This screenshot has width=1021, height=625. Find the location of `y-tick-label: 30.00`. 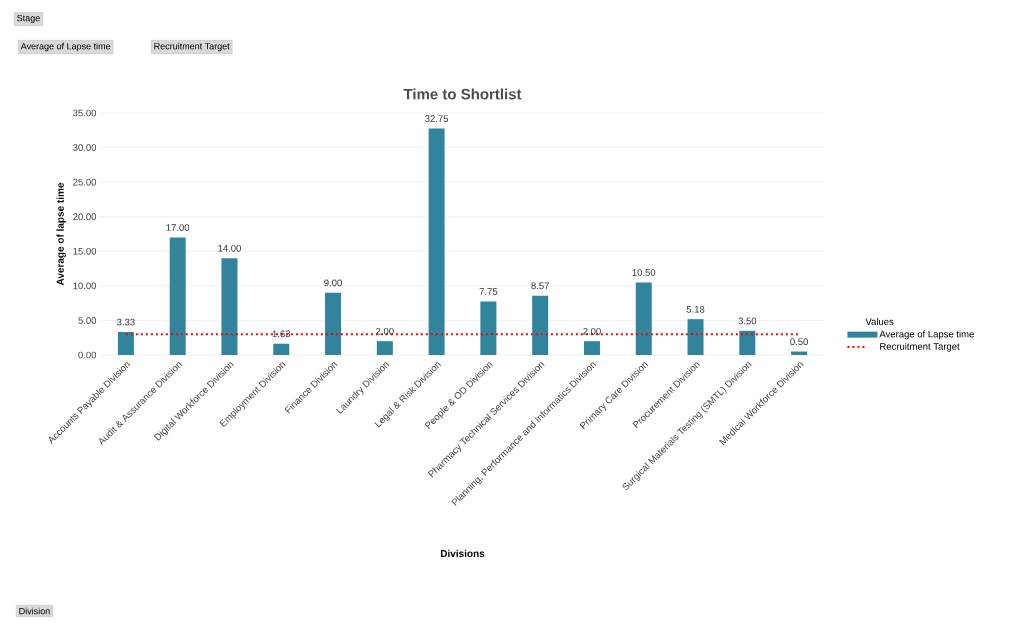

y-tick-label: 30.00 is located at coordinates (85, 147).